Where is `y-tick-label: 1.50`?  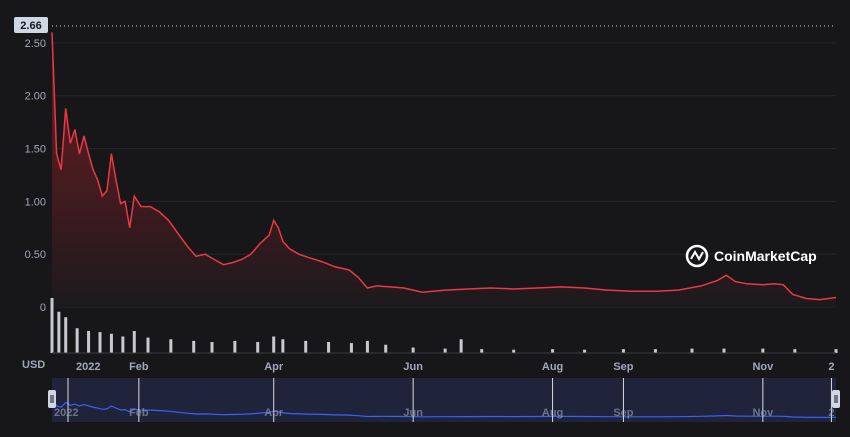 y-tick-label: 1.50 is located at coordinates (35, 150).